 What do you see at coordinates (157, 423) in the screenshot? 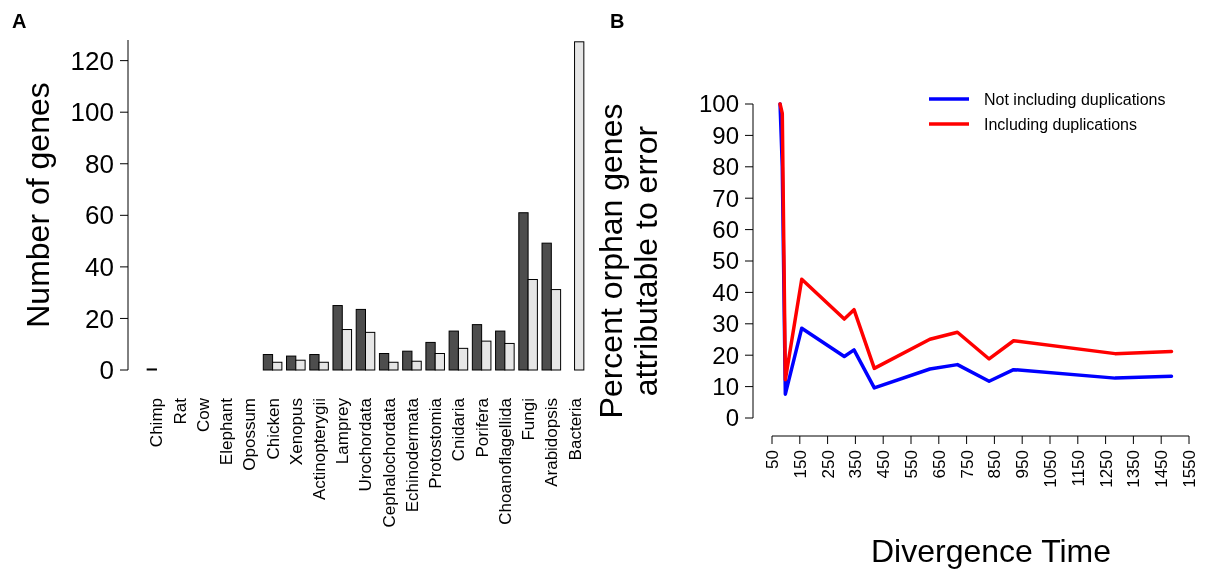
I see `x-tick-label: Chimp` at bounding box center [157, 423].